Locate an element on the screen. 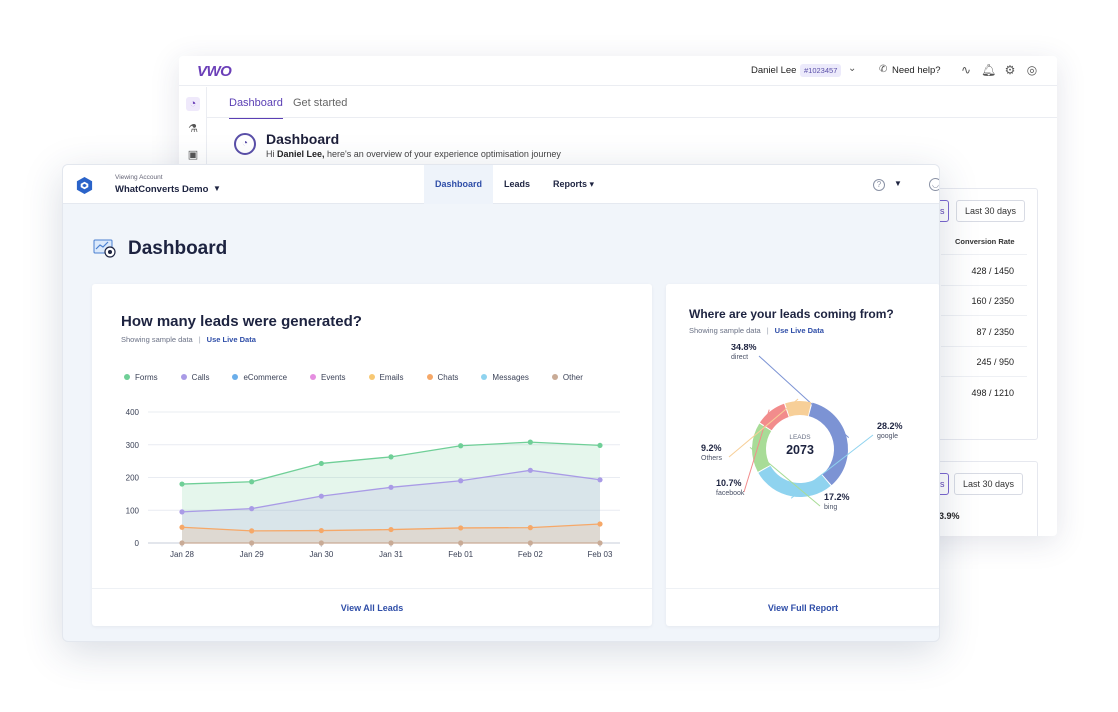 The height and width of the screenshot is (712, 1118). legend-item: Calls is located at coordinates (194, 377).